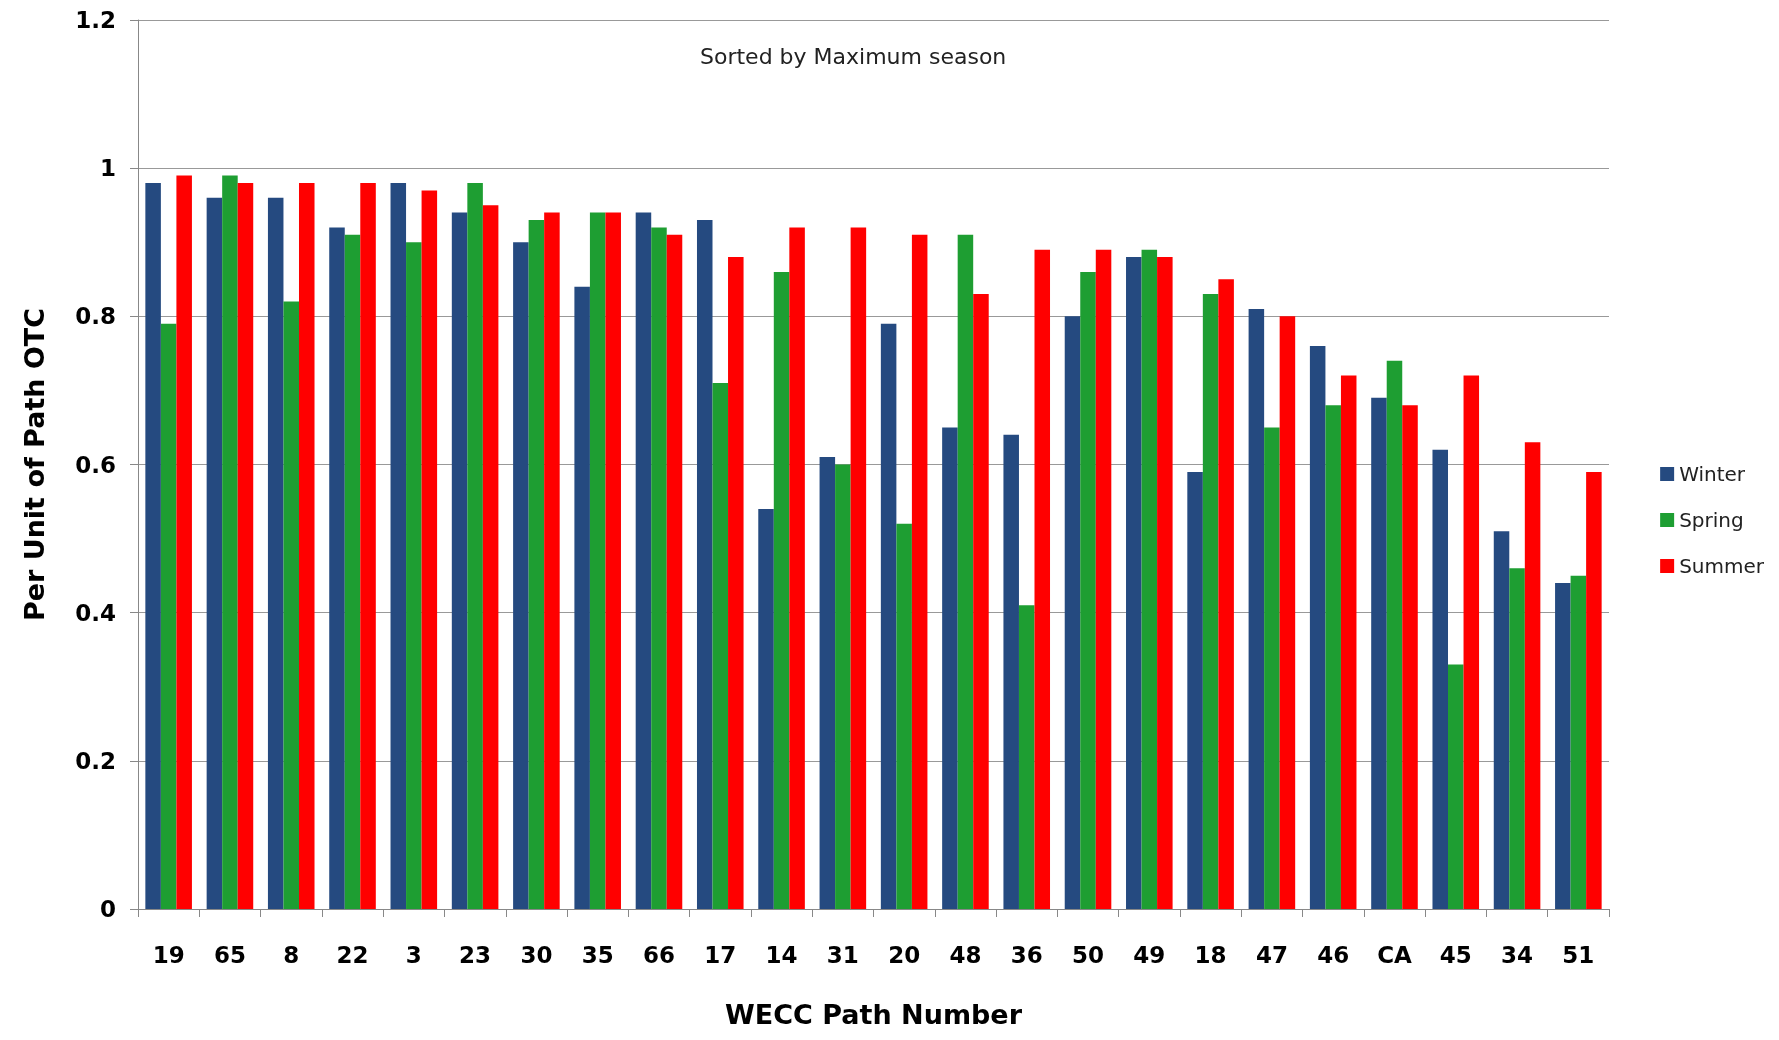 The image size is (1779, 1040). I want to click on x-tick-label: 45, so click(1455, 954).